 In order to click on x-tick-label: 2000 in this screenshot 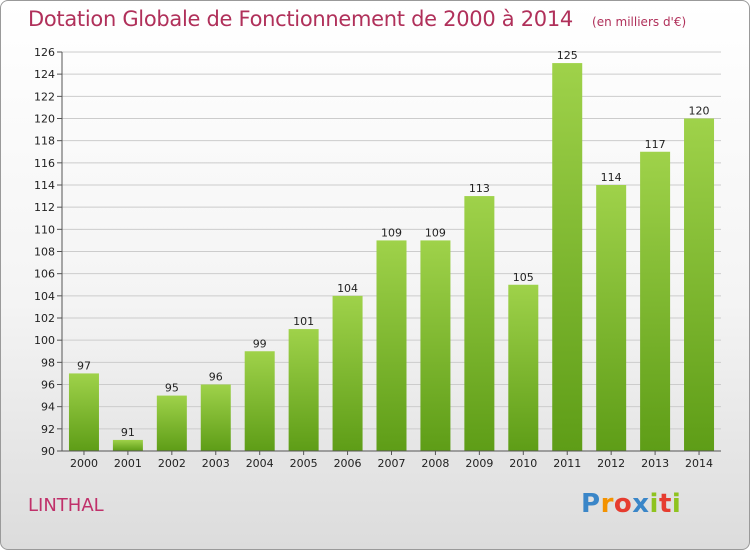, I will do `click(84, 463)`.